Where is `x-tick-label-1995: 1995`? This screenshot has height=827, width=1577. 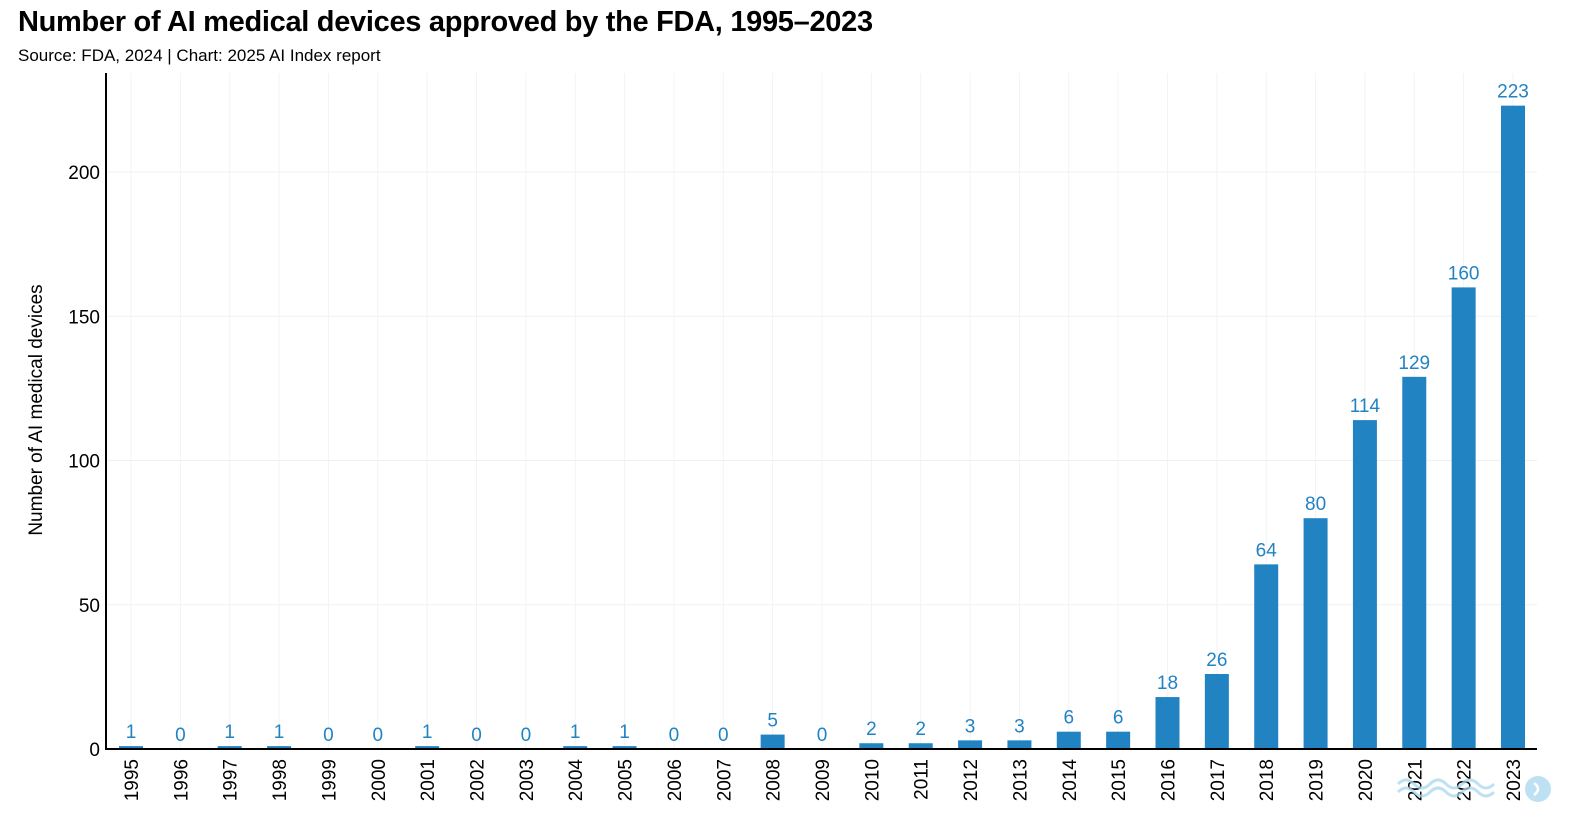 x-tick-label-1995: 1995 is located at coordinates (132, 780).